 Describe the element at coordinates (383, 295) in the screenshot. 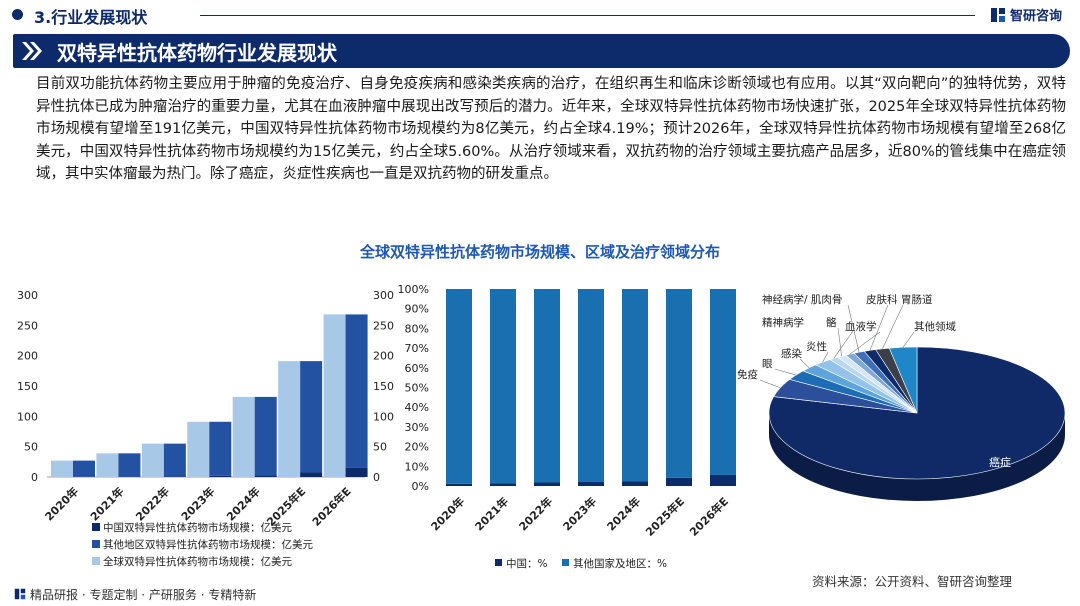

I see `y-tick-right: 300` at that location.